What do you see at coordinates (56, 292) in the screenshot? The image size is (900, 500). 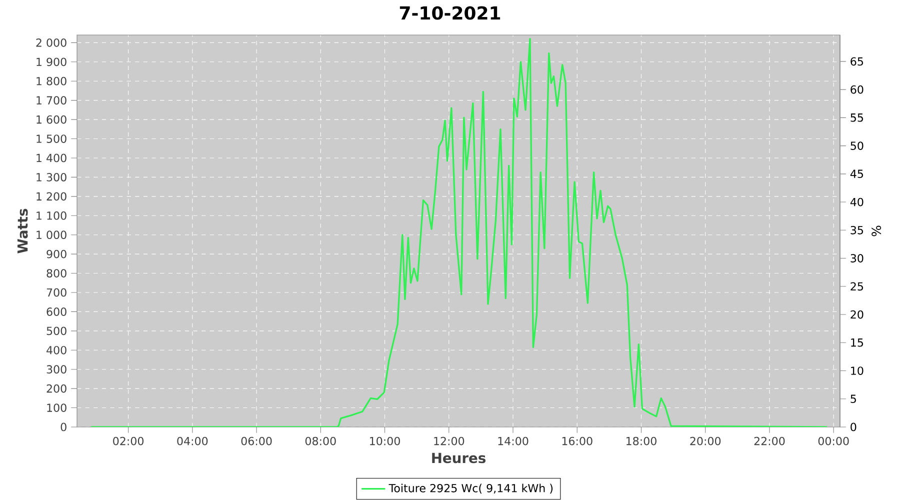 I see `y-tick-label: 700` at bounding box center [56, 292].